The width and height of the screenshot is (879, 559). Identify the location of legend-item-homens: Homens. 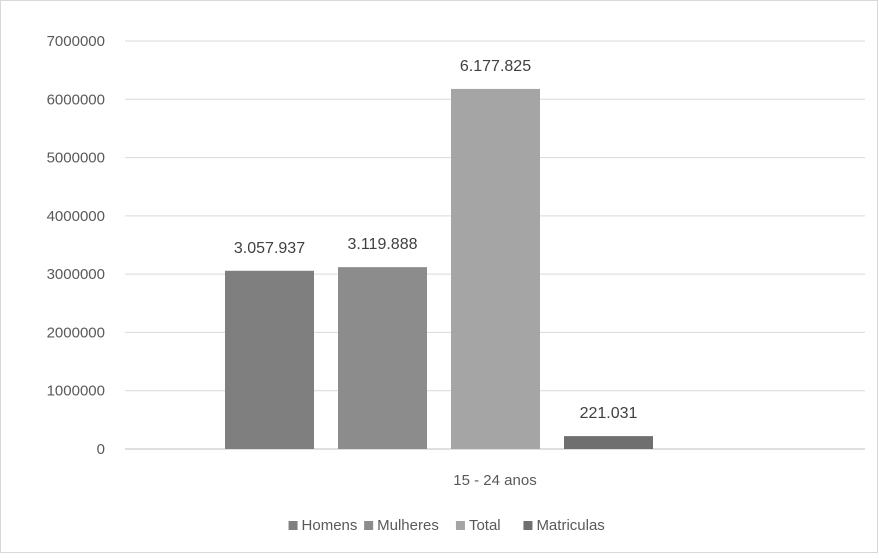
(323, 525).